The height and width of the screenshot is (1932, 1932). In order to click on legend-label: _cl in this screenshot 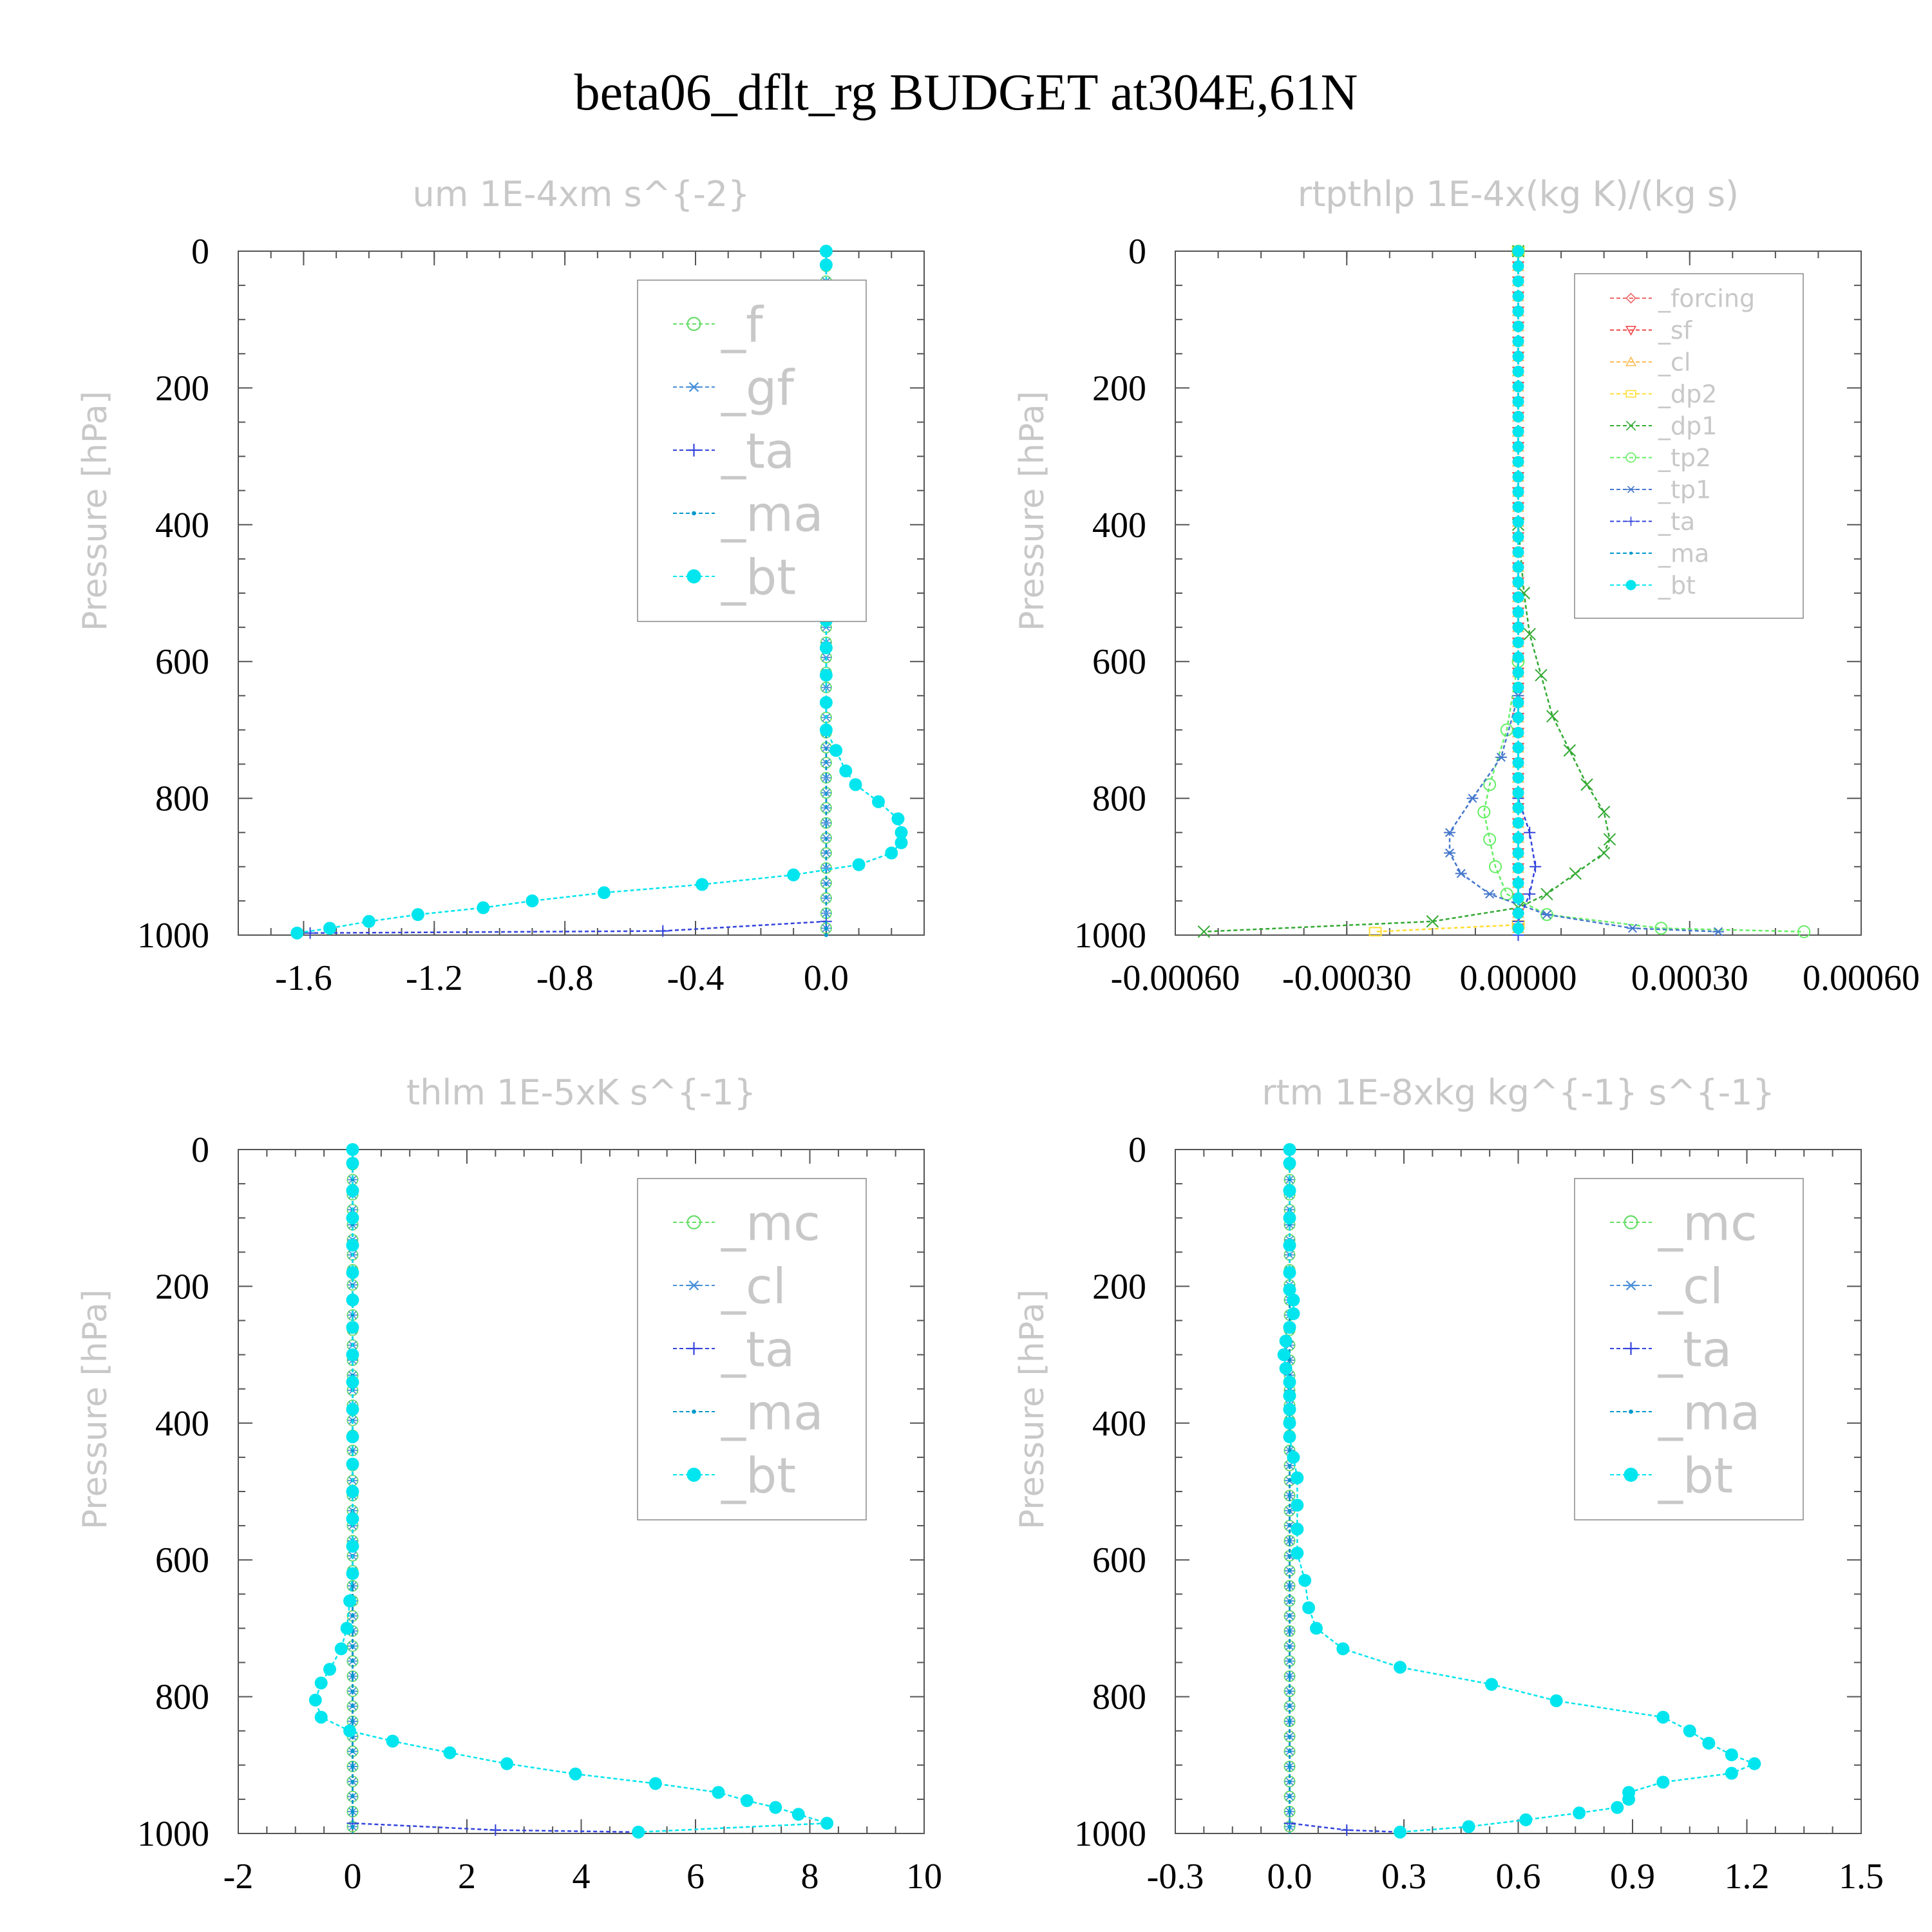, I will do `click(753, 1286)`.